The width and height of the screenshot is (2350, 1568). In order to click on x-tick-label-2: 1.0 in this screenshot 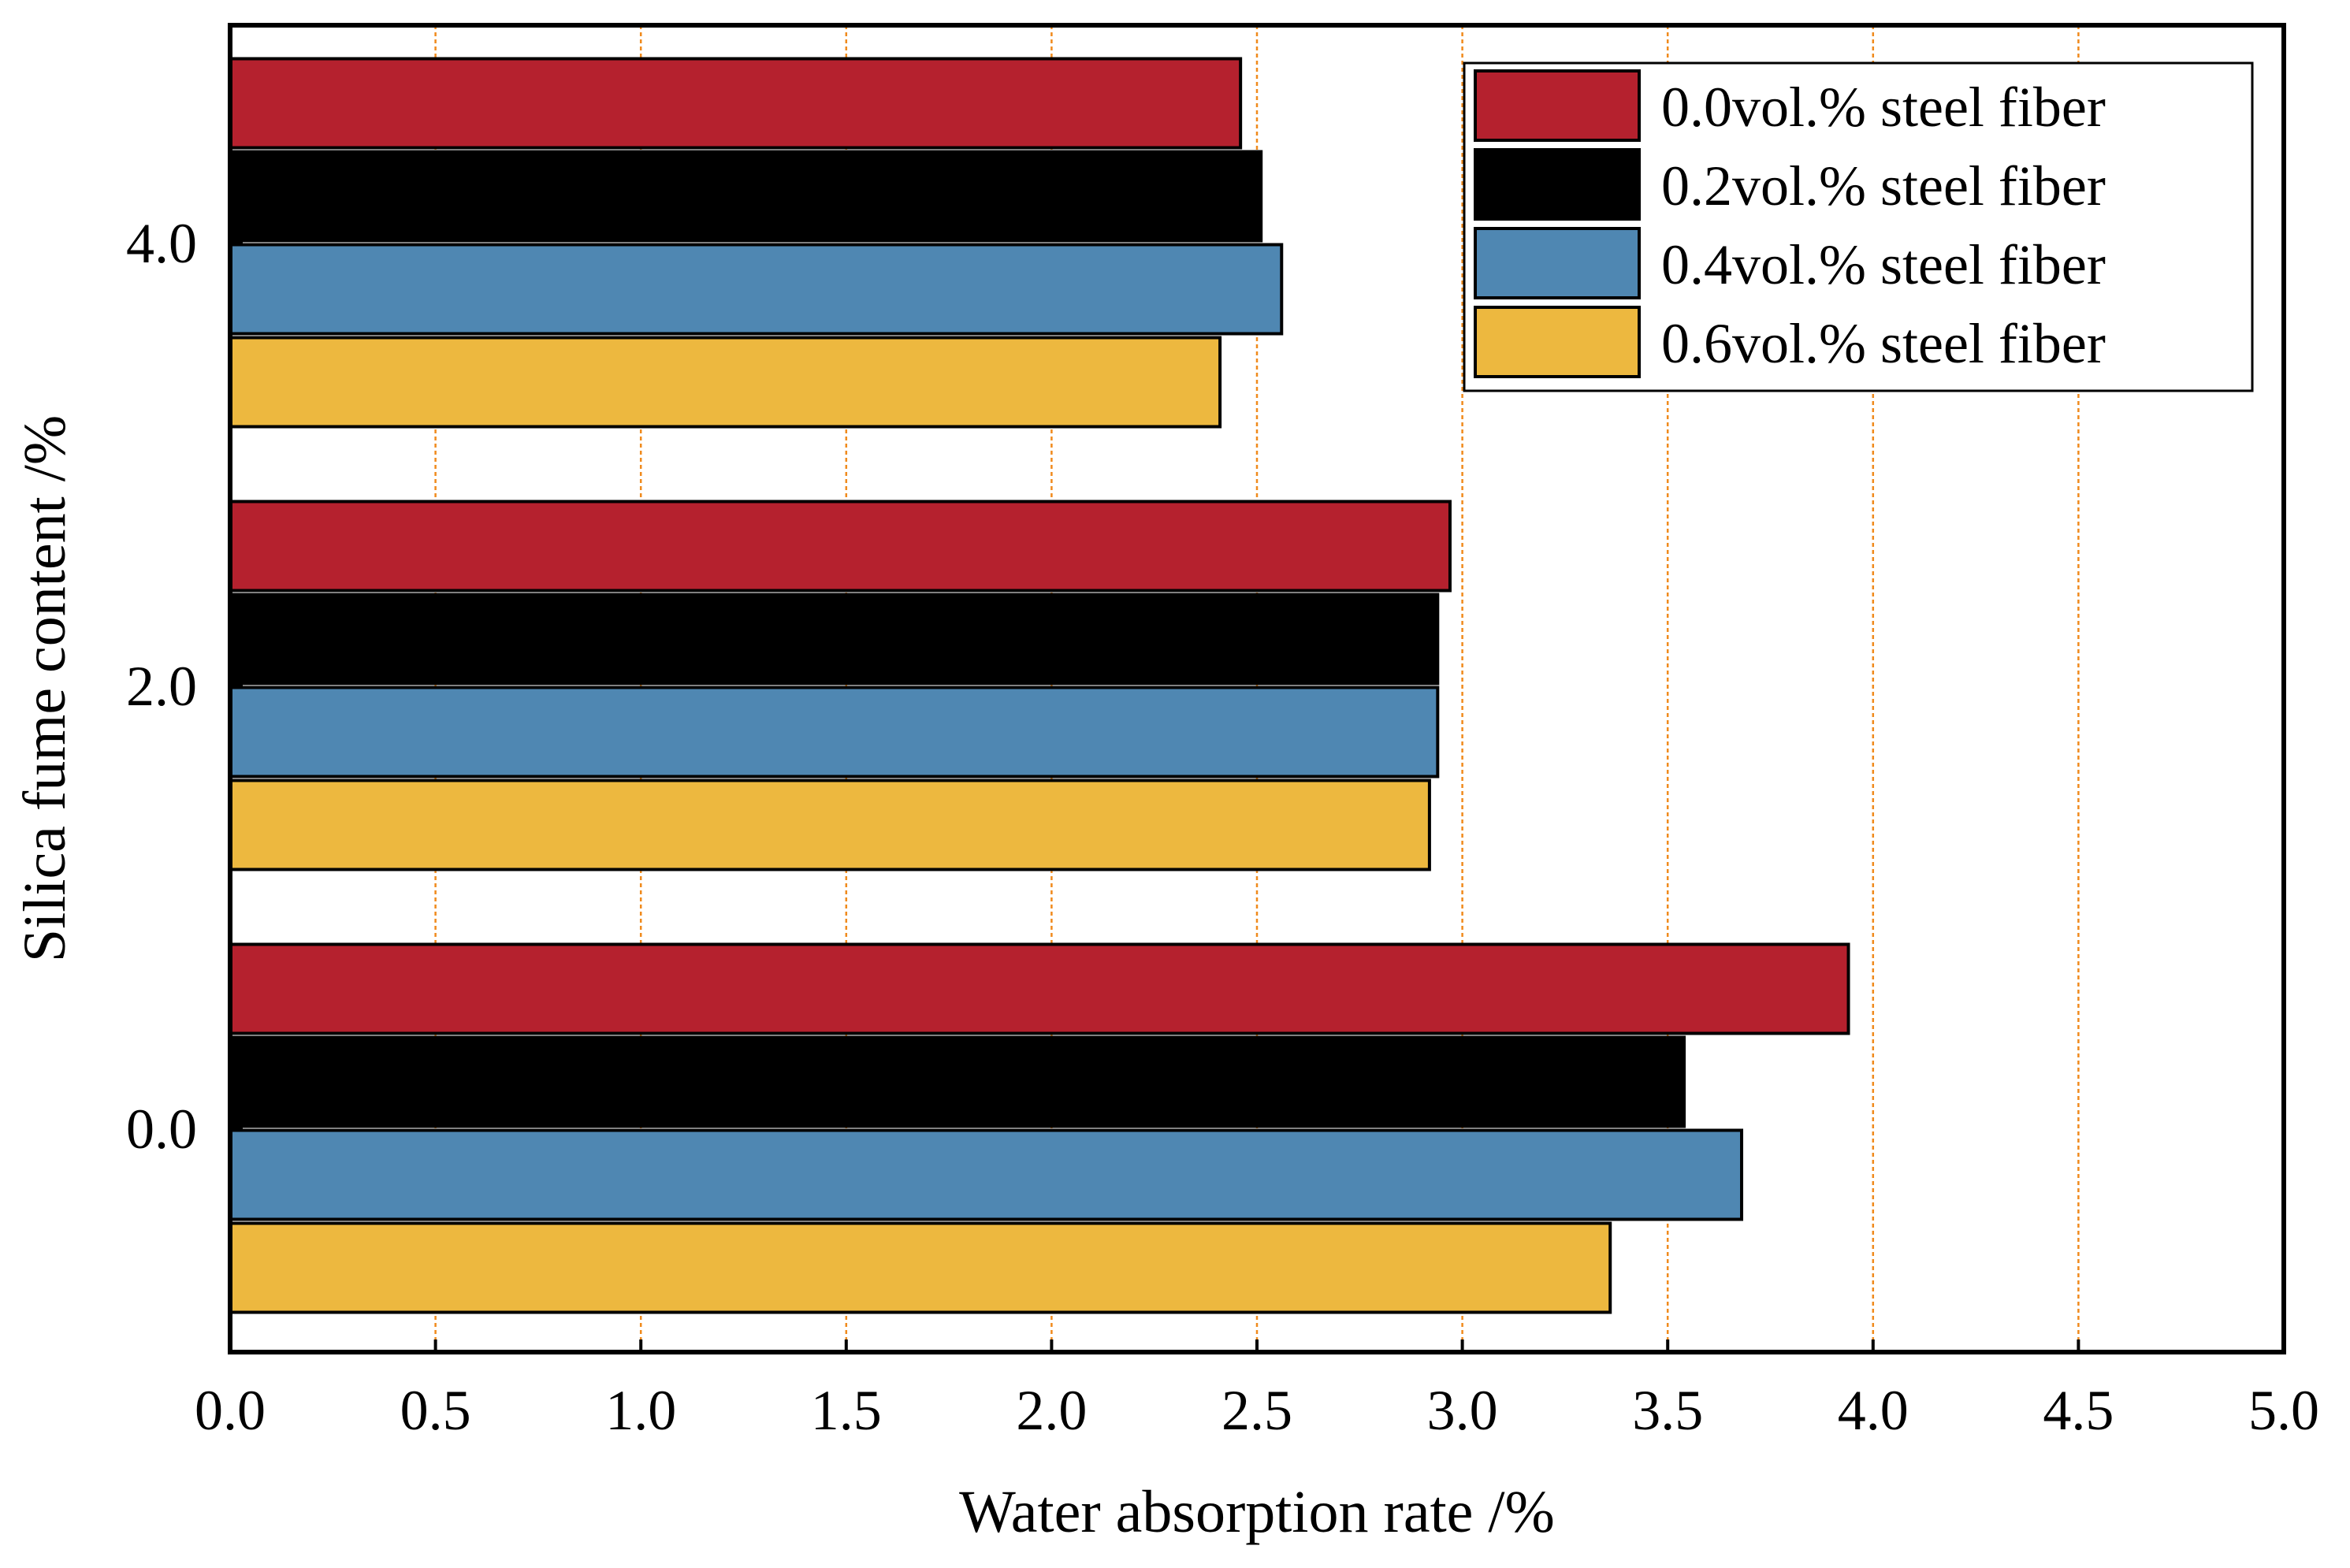, I will do `click(640, 1410)`.